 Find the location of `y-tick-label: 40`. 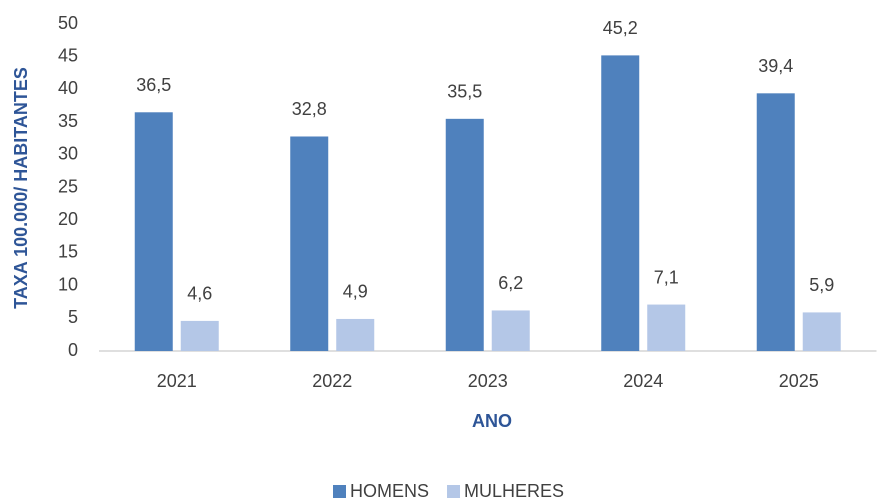

y-tick-label: 40 is located at coordinates (68, 88).